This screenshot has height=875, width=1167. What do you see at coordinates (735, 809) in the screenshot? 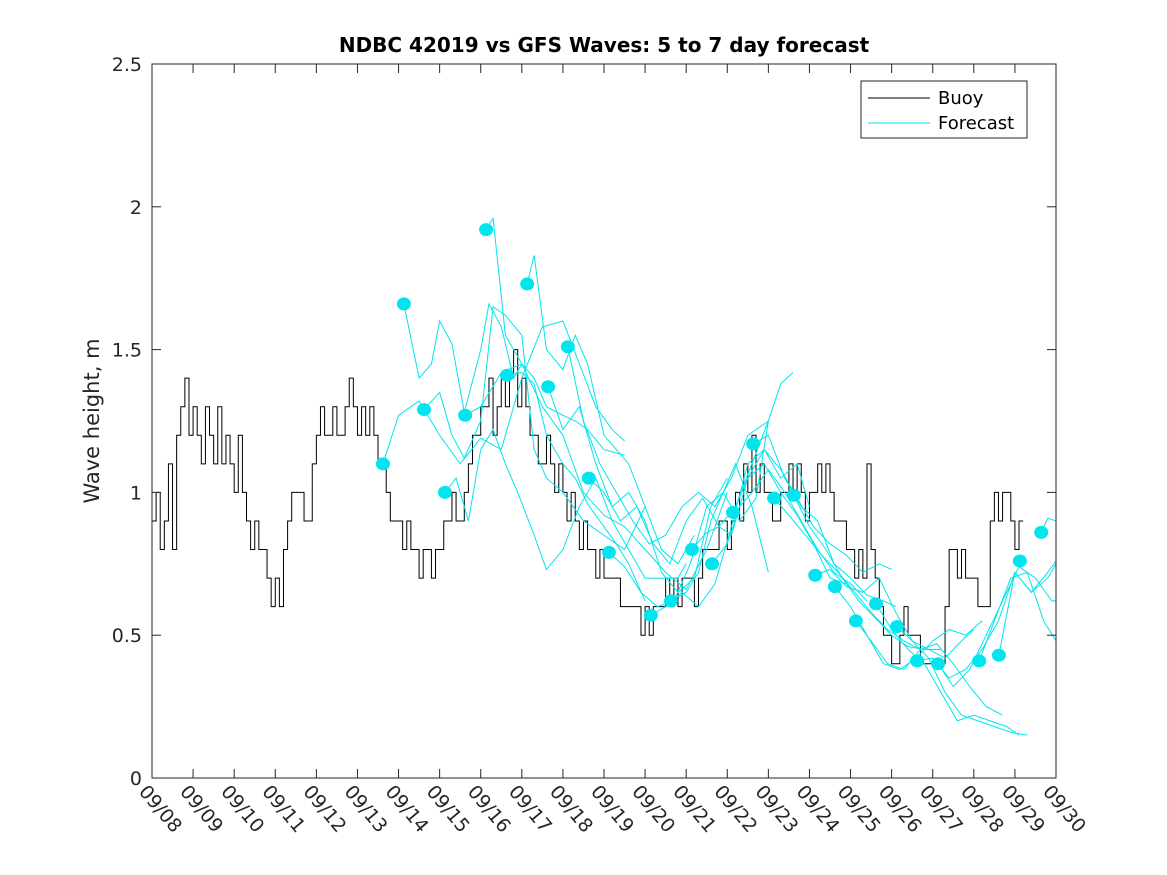
I see `x-tick-label: 09/22` at bounding box center [735, 809].